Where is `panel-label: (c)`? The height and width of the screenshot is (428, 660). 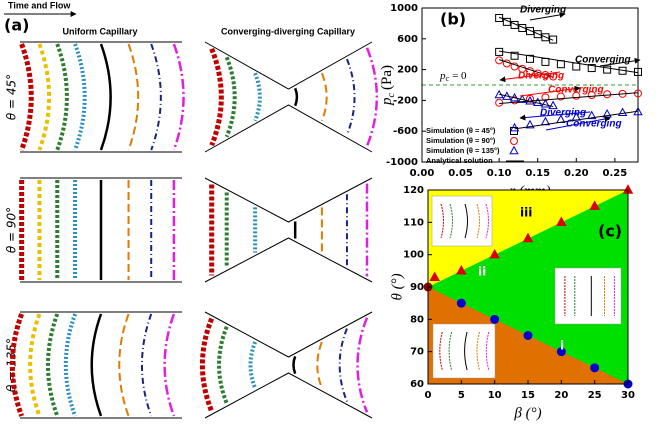
panel-label: (c) is located at coordinates (610, 231).